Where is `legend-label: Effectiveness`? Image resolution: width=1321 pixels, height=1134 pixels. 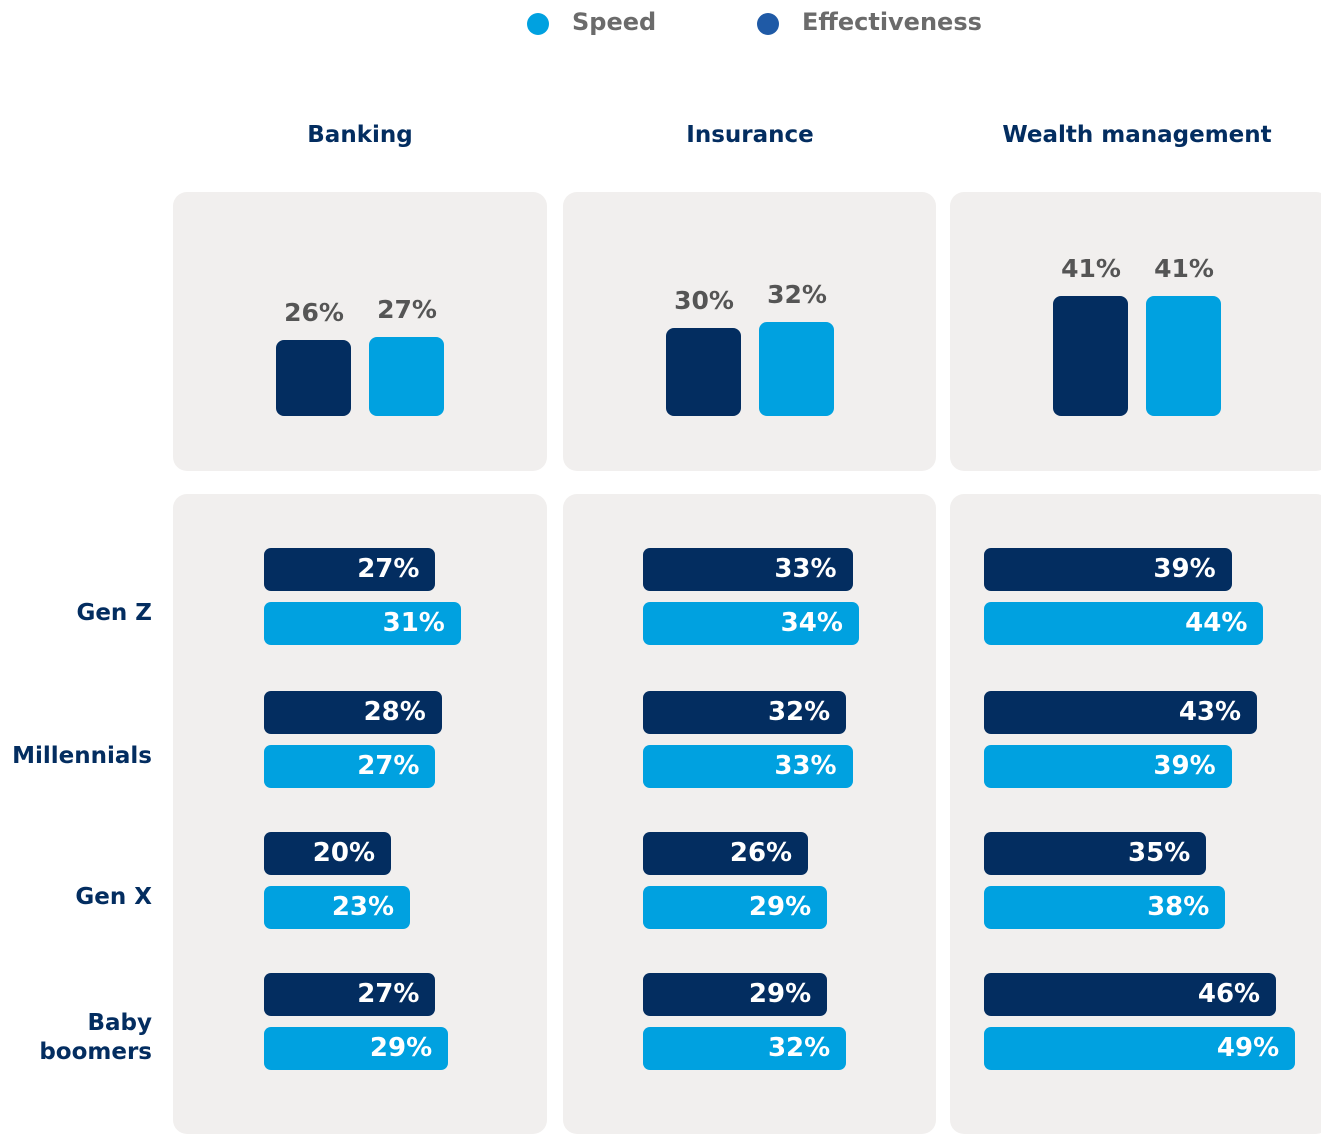 legend-label: Effectiveness is located at coordinates (892, 22).